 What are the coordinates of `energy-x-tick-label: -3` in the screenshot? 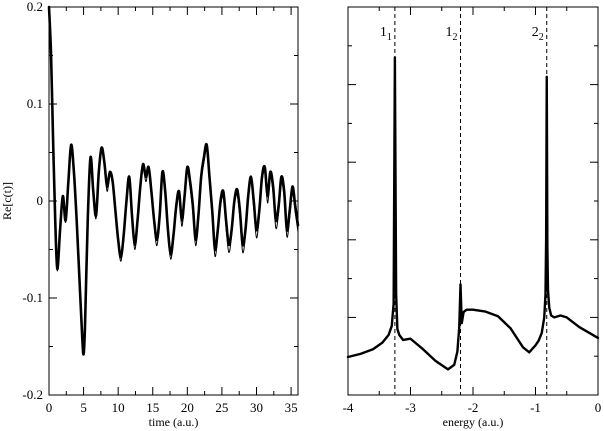 It's located at (410, 407).